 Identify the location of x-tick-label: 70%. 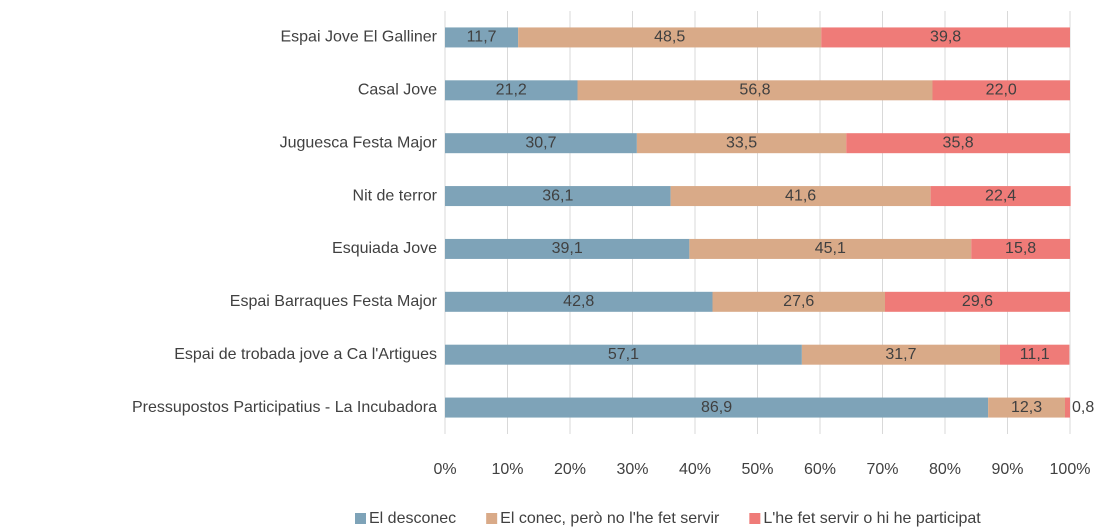
(882, 469).